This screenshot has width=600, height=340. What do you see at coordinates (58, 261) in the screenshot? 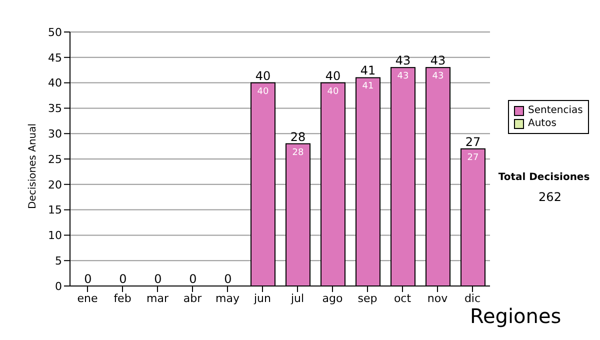
I see `y-tick-label: 5` at bounding box center [58, 261].